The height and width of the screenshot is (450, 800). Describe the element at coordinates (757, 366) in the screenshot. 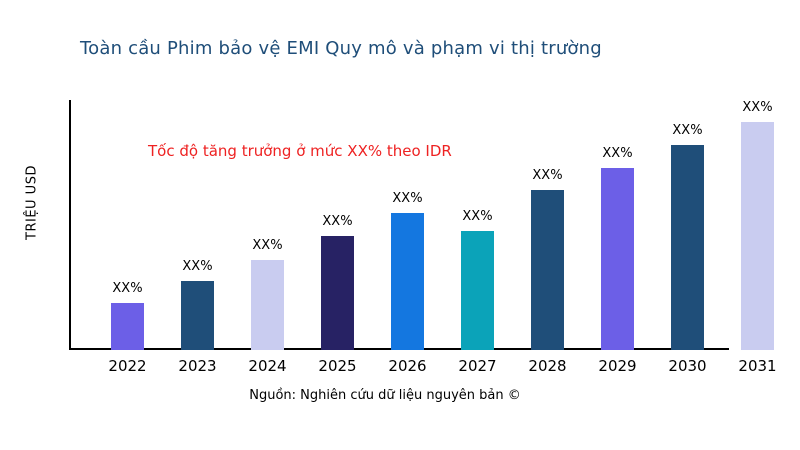

I see `x-tick-label: 2031` at that location.